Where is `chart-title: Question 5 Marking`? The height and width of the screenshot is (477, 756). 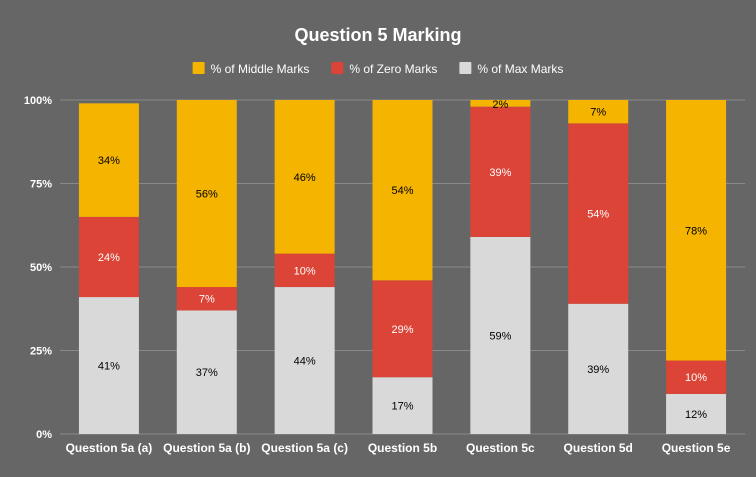 chart-title: Question 5 Marking is located at coordinates (377, 35).